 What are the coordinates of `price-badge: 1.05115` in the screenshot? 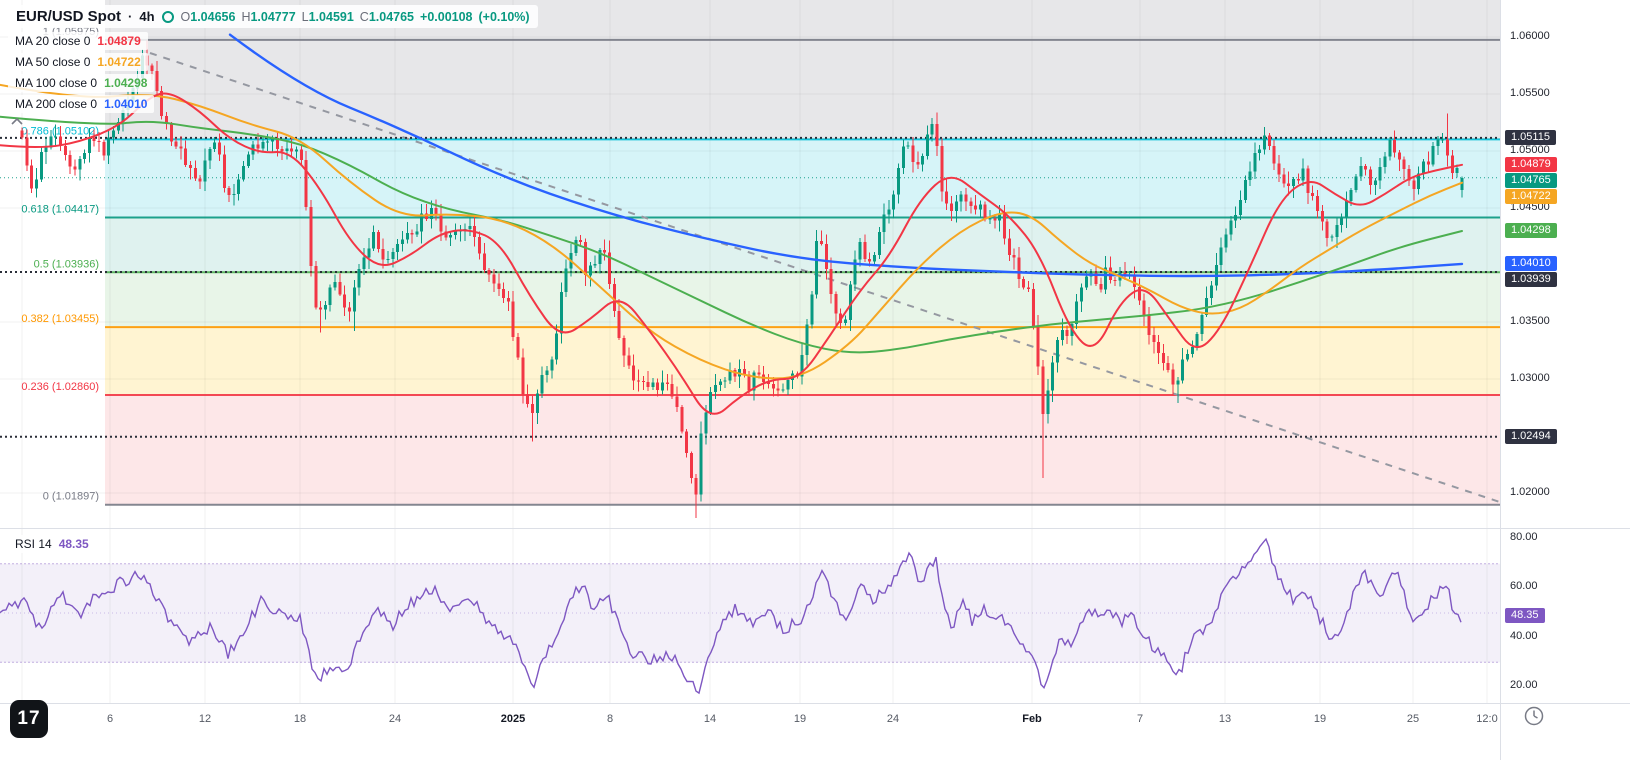 It's located at (1530, 137).